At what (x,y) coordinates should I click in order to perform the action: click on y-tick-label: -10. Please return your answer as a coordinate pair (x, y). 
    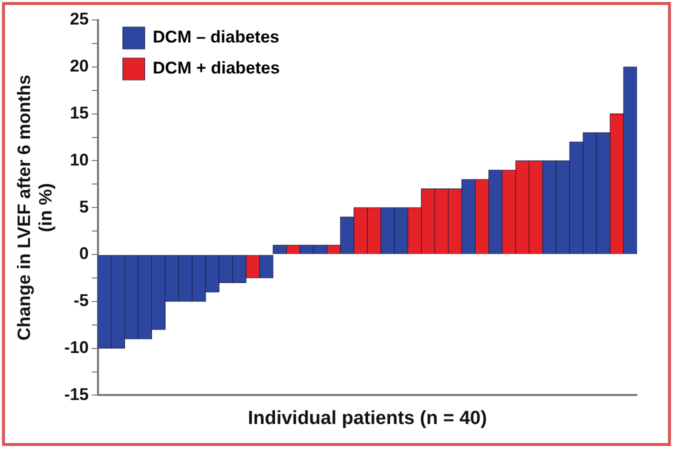
    Looking at the image, I should click on (76, 347).